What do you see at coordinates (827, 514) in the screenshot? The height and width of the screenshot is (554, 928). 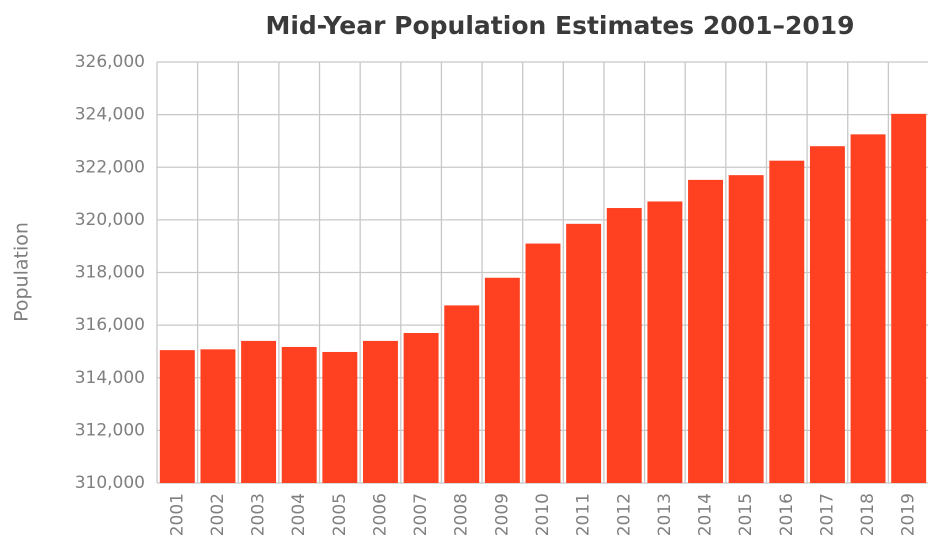 I see `x-tick-label: 2017` at bounding box center [827, 514].